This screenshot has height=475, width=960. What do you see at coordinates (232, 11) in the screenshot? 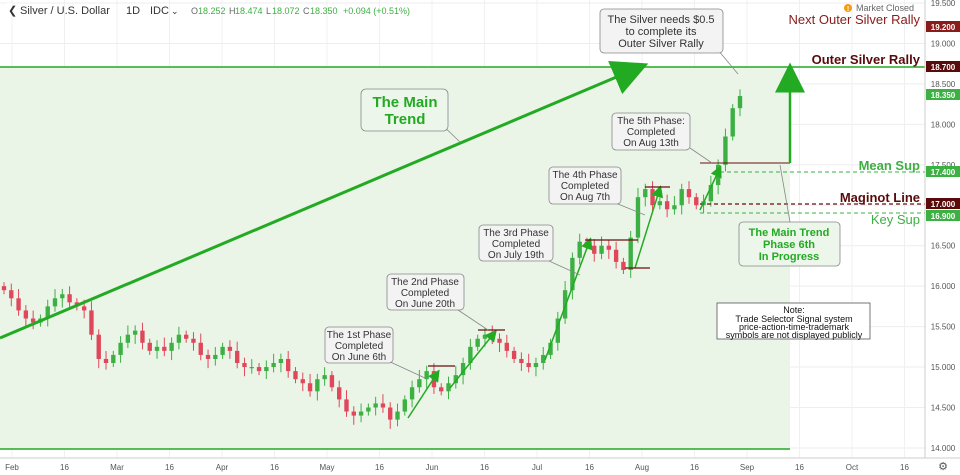
I see `high-label: H` at bounding box center [232, 11].